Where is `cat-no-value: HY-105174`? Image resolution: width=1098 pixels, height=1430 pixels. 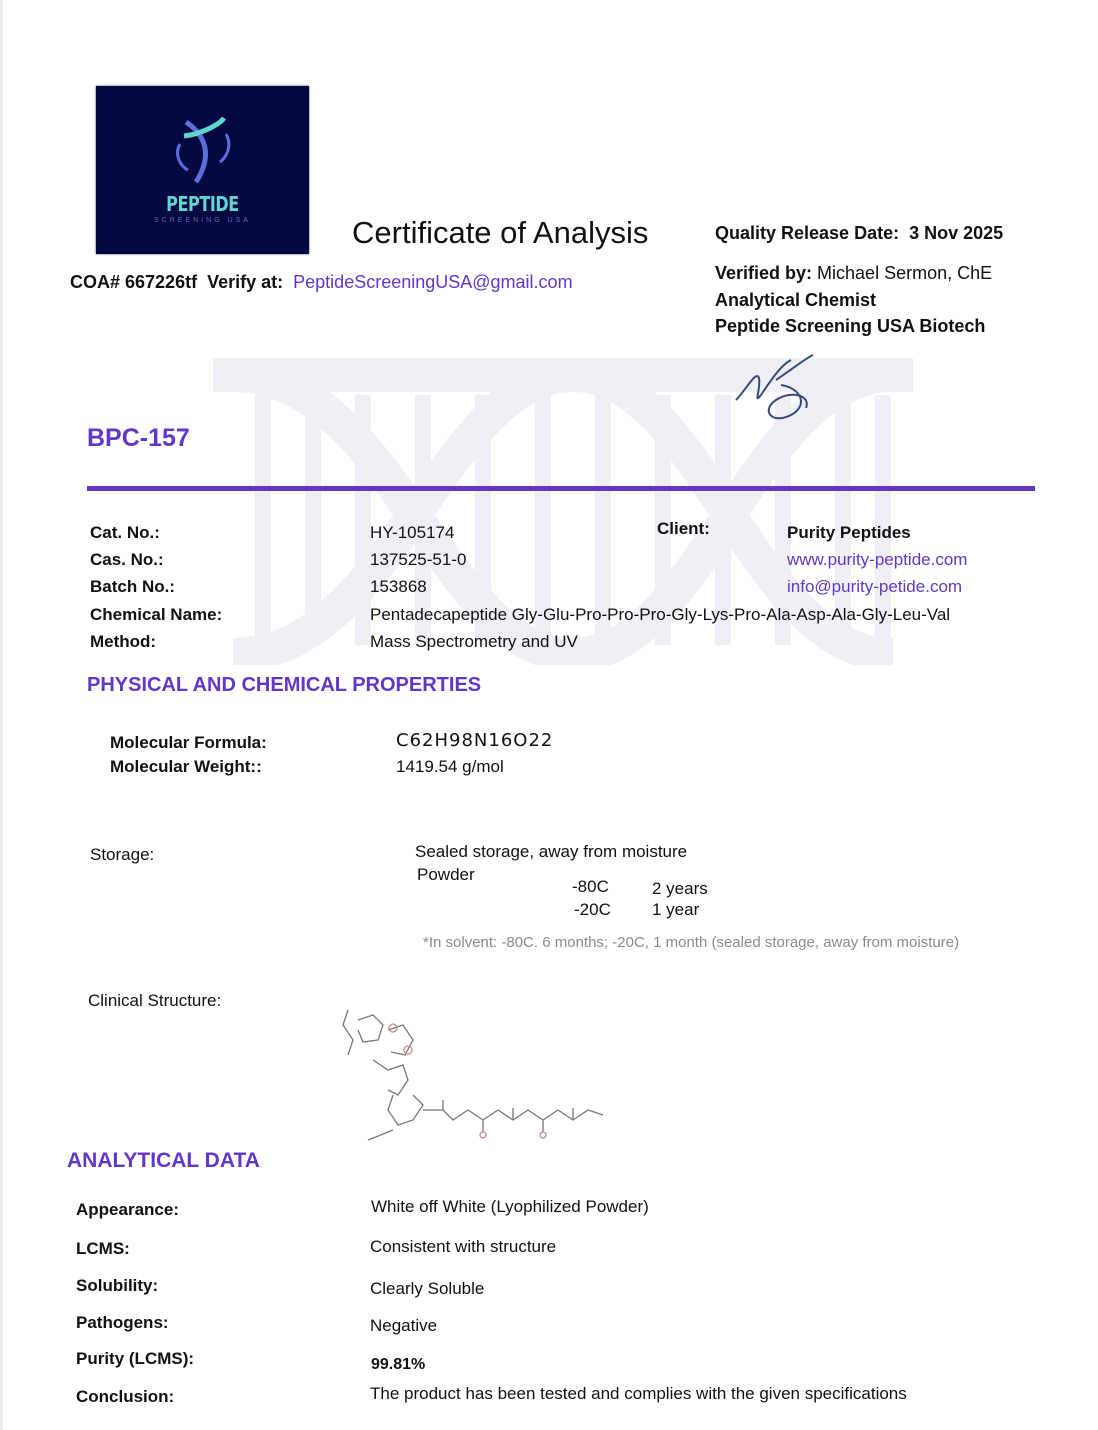
cat-no-value: HY-105174 is located at coordinates (412, 532).